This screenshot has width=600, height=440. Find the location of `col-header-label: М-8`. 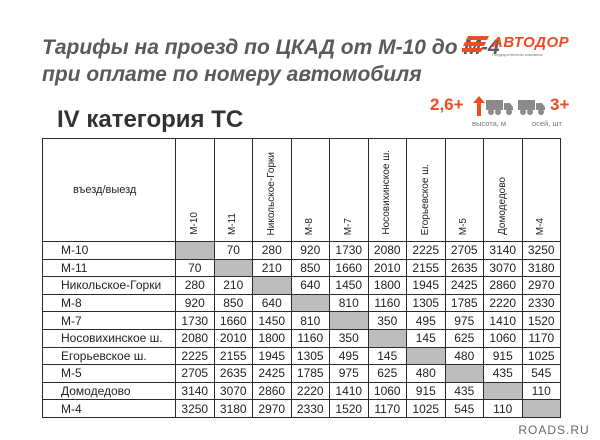

col-header-label: М-8 is located at coordinates (310, 226).